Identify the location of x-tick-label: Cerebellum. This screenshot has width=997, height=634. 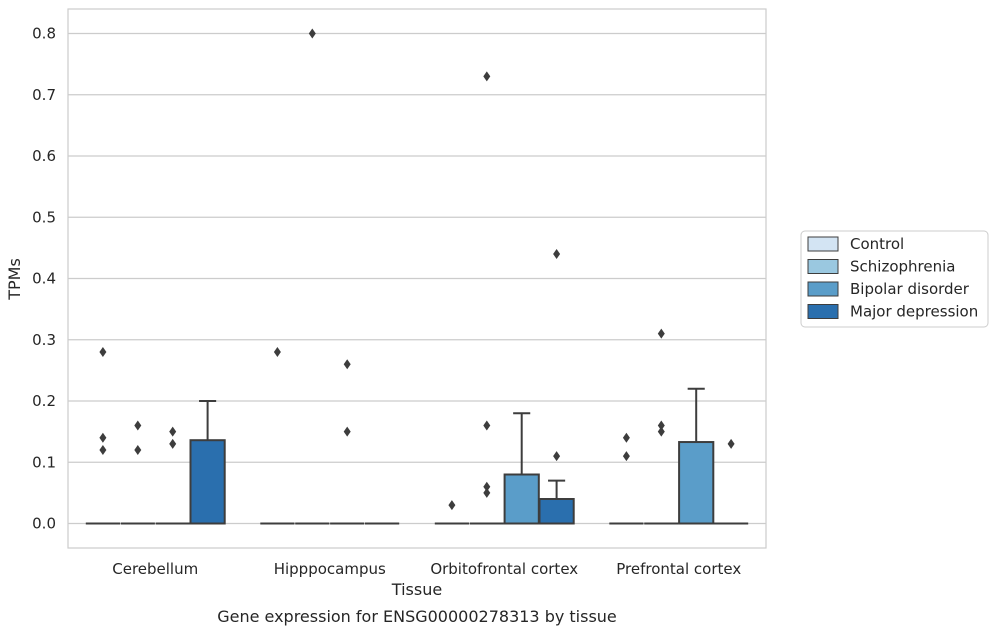
(155, 569).